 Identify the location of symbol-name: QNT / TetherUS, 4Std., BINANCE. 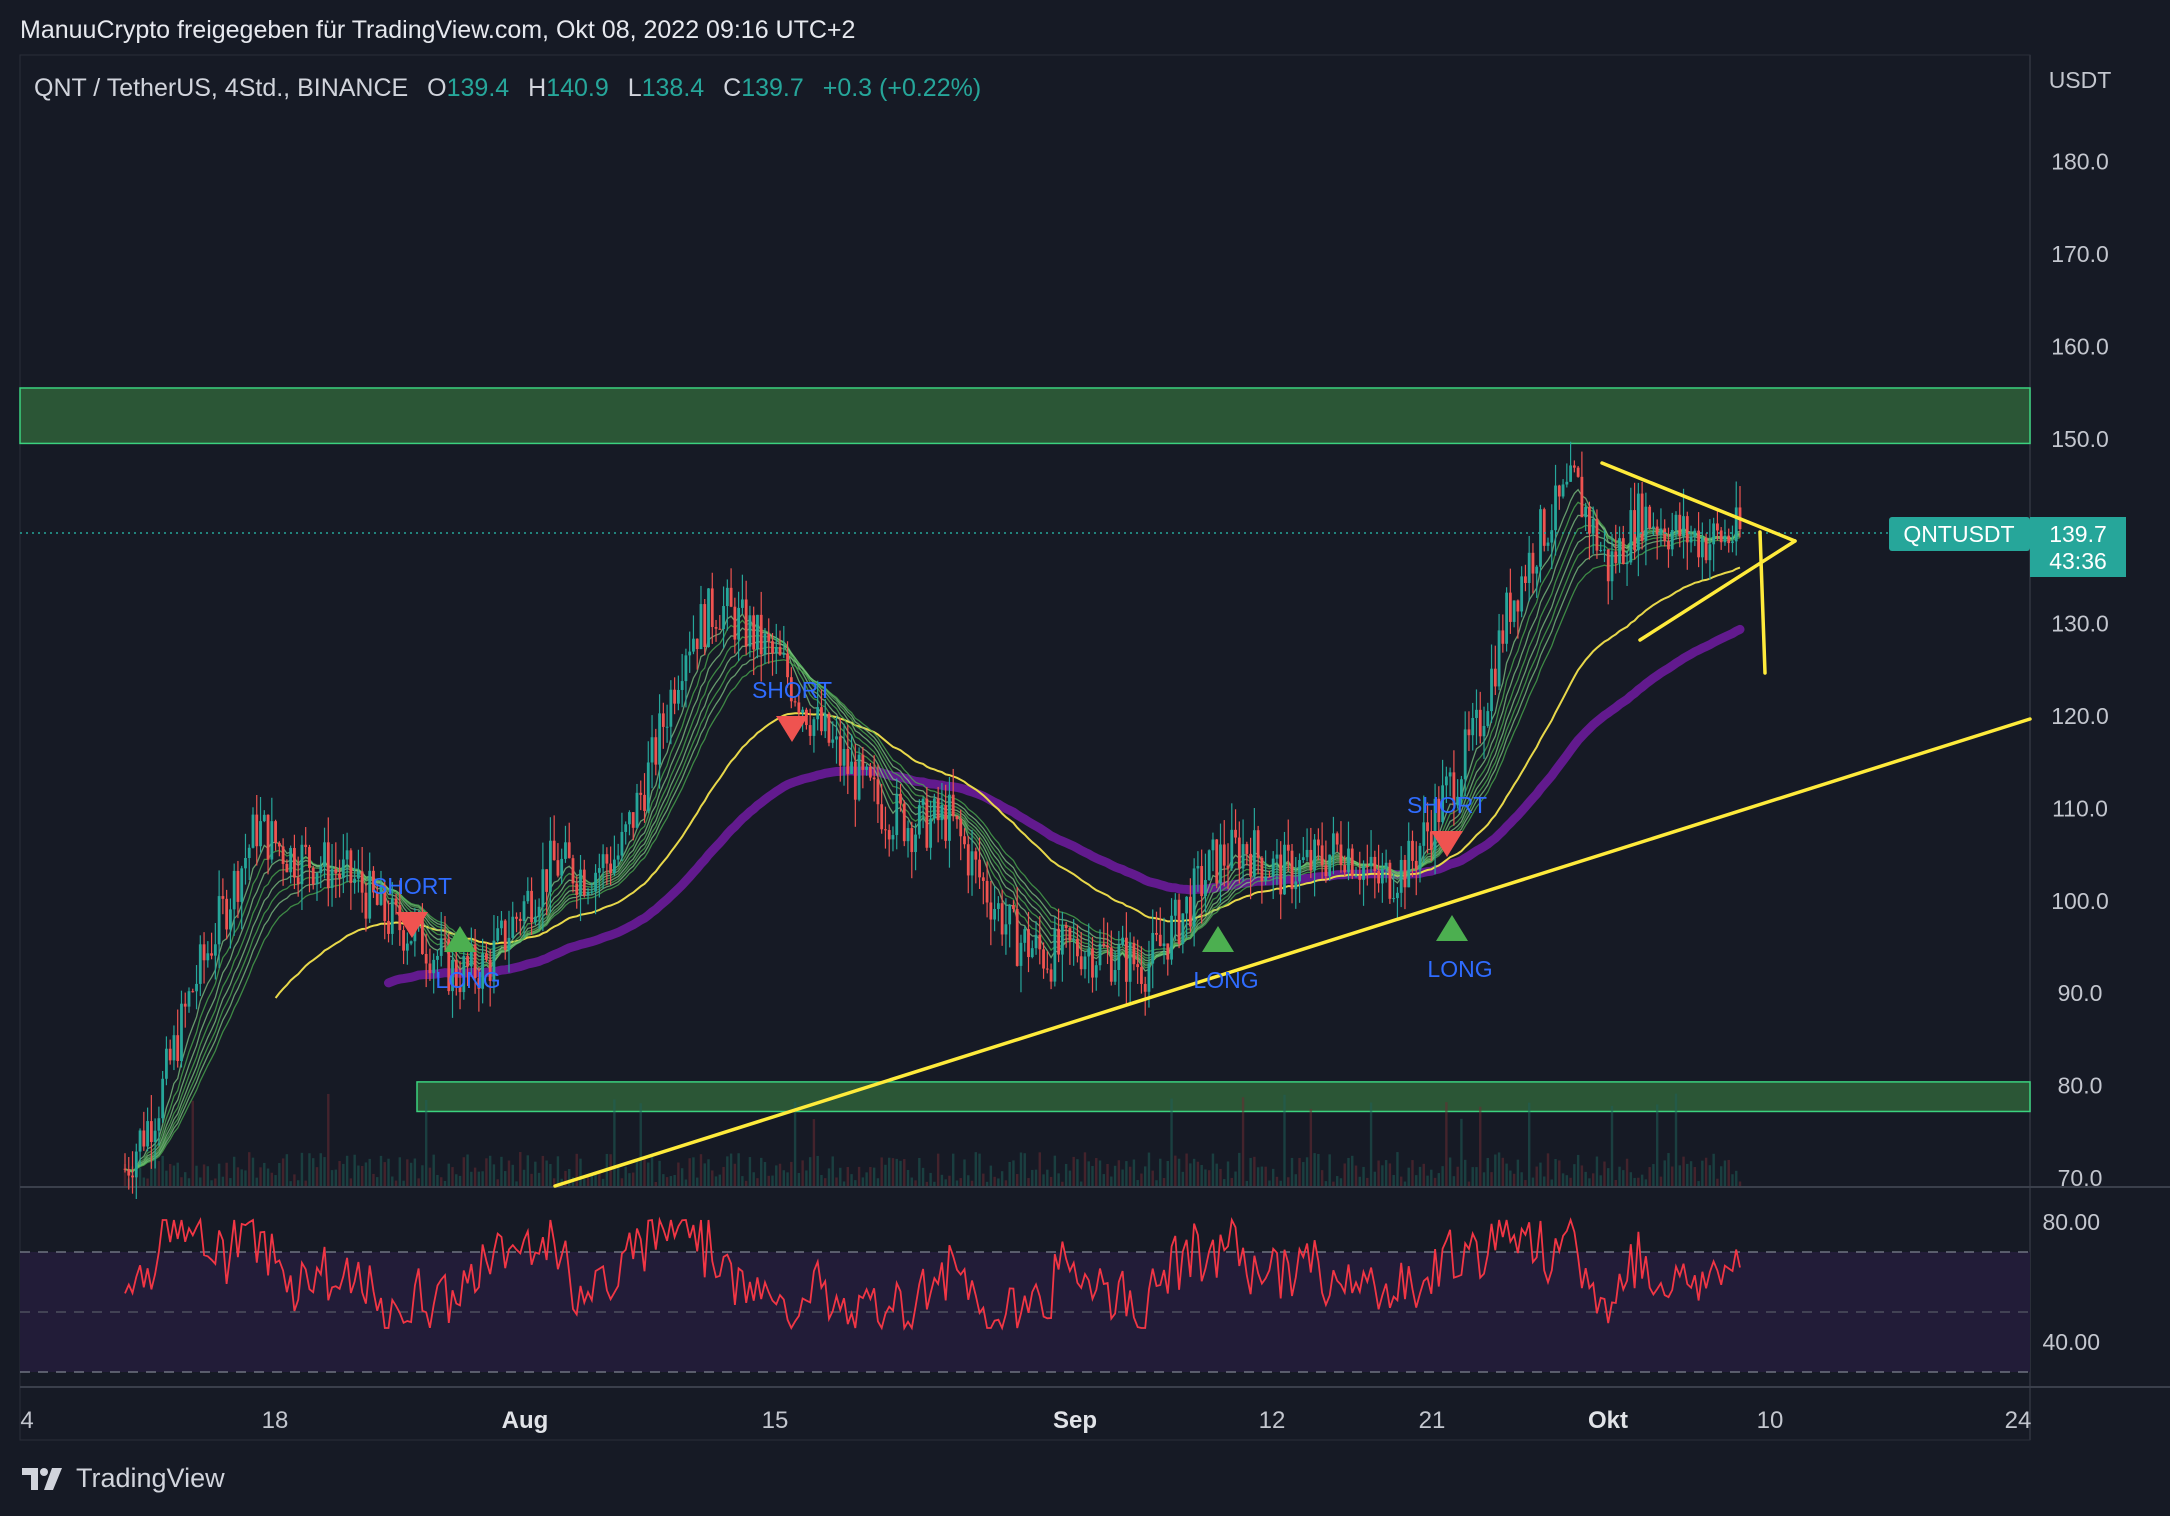
(221, 88).